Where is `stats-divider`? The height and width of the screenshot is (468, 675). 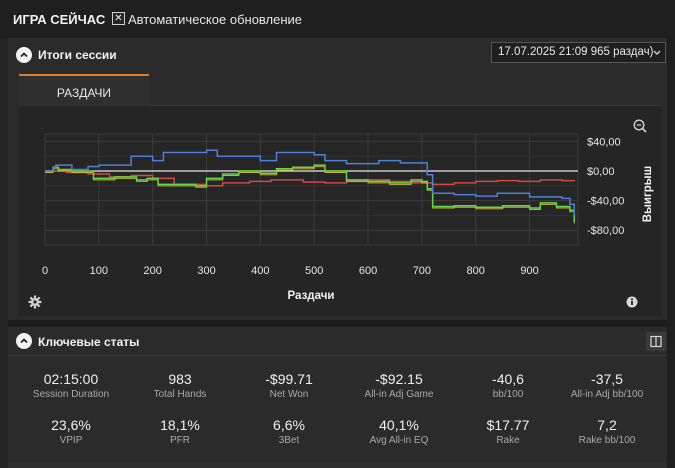 stats-divider is located at coordinates (337, 355).